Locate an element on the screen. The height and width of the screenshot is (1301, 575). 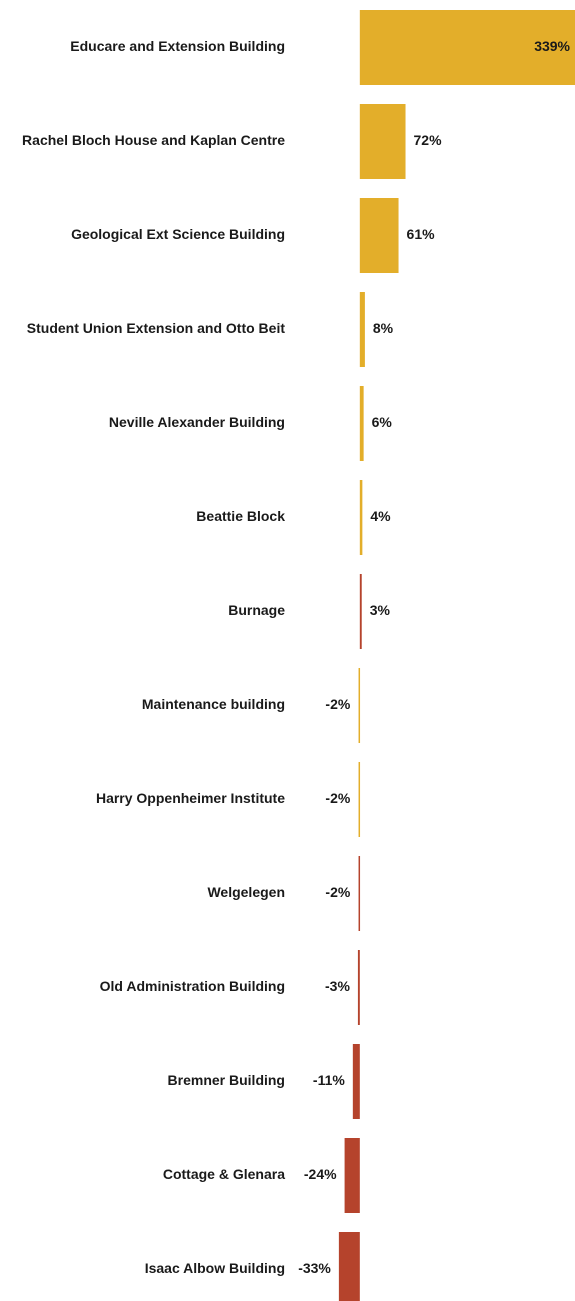
value-label: 4% is located at coordinates (380, 516).